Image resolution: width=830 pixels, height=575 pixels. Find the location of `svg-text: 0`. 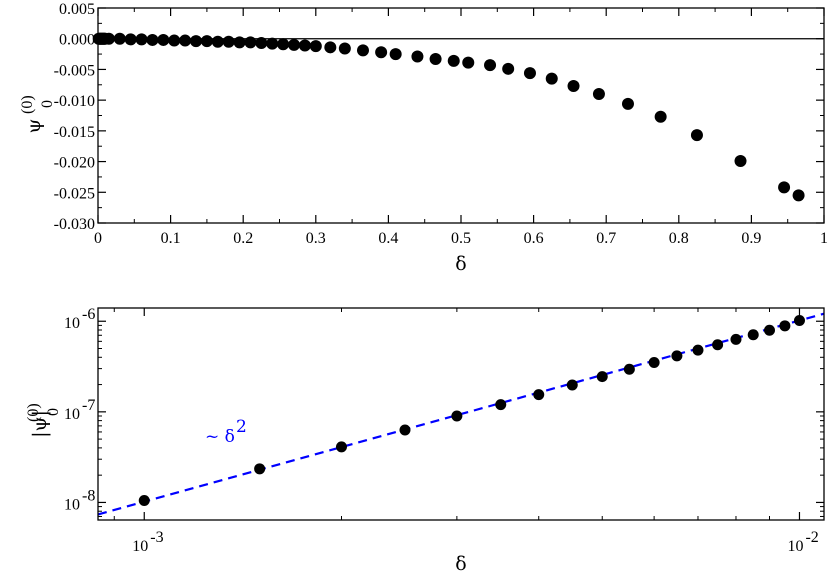

svg-text: 0 is located at coordinates (47, 104).